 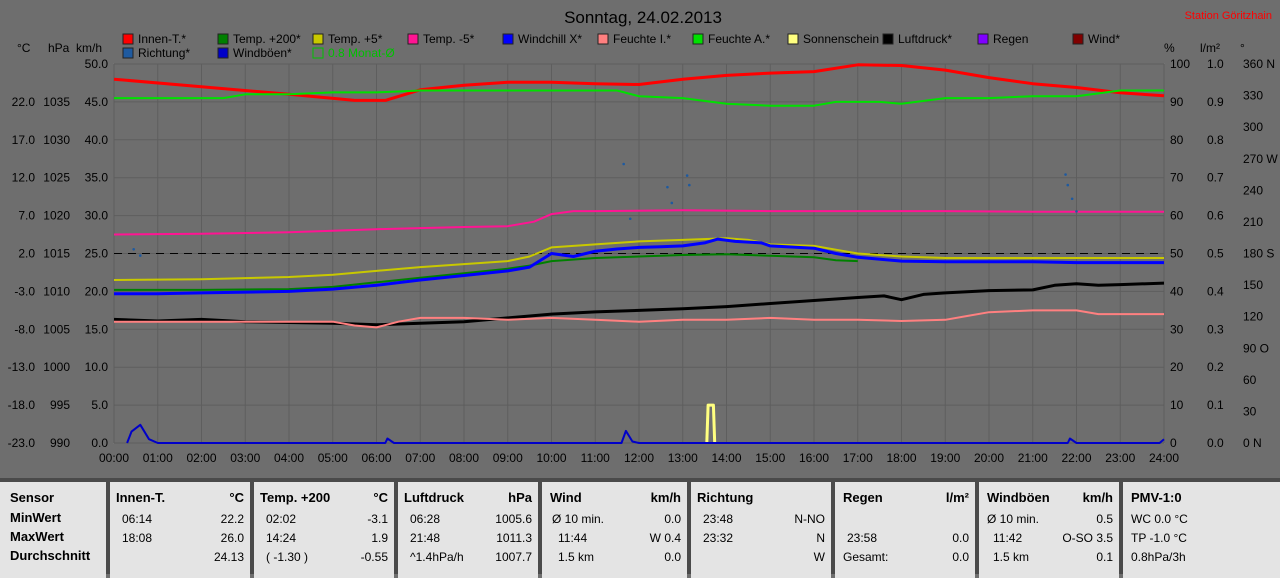 I want to click on tick-label-deg: 360 N, so click(x=1259, y=64).